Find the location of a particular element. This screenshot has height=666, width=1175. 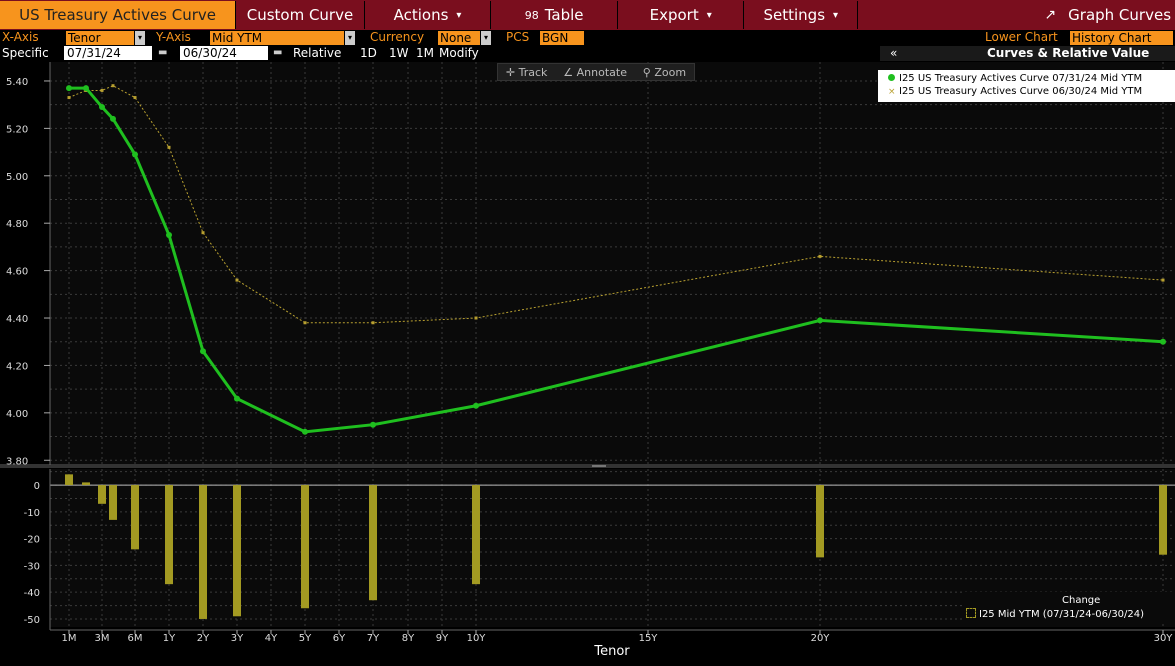

settings-label: Settings is located at coordinates (794, 15).